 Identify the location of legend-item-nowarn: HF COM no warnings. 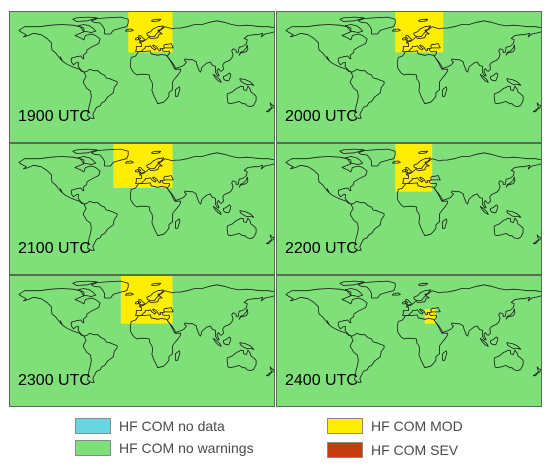
(164, 448).